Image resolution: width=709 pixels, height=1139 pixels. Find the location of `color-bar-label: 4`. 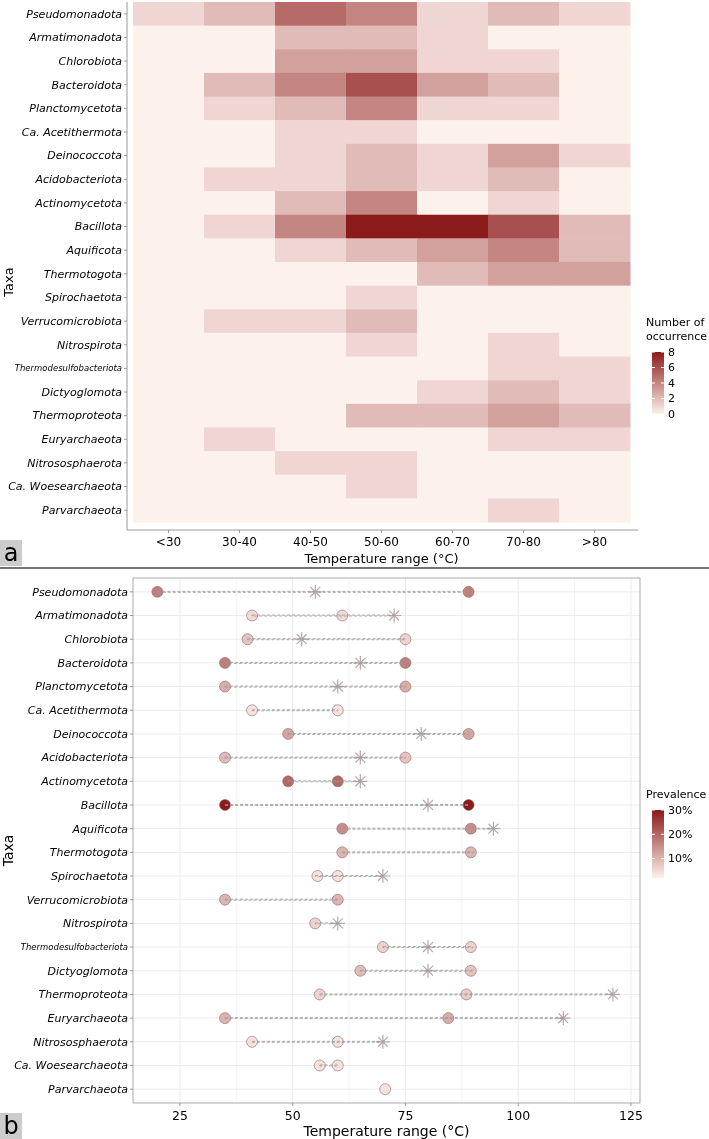

color-bar-label: 4 is located at coordinates (671, 383).